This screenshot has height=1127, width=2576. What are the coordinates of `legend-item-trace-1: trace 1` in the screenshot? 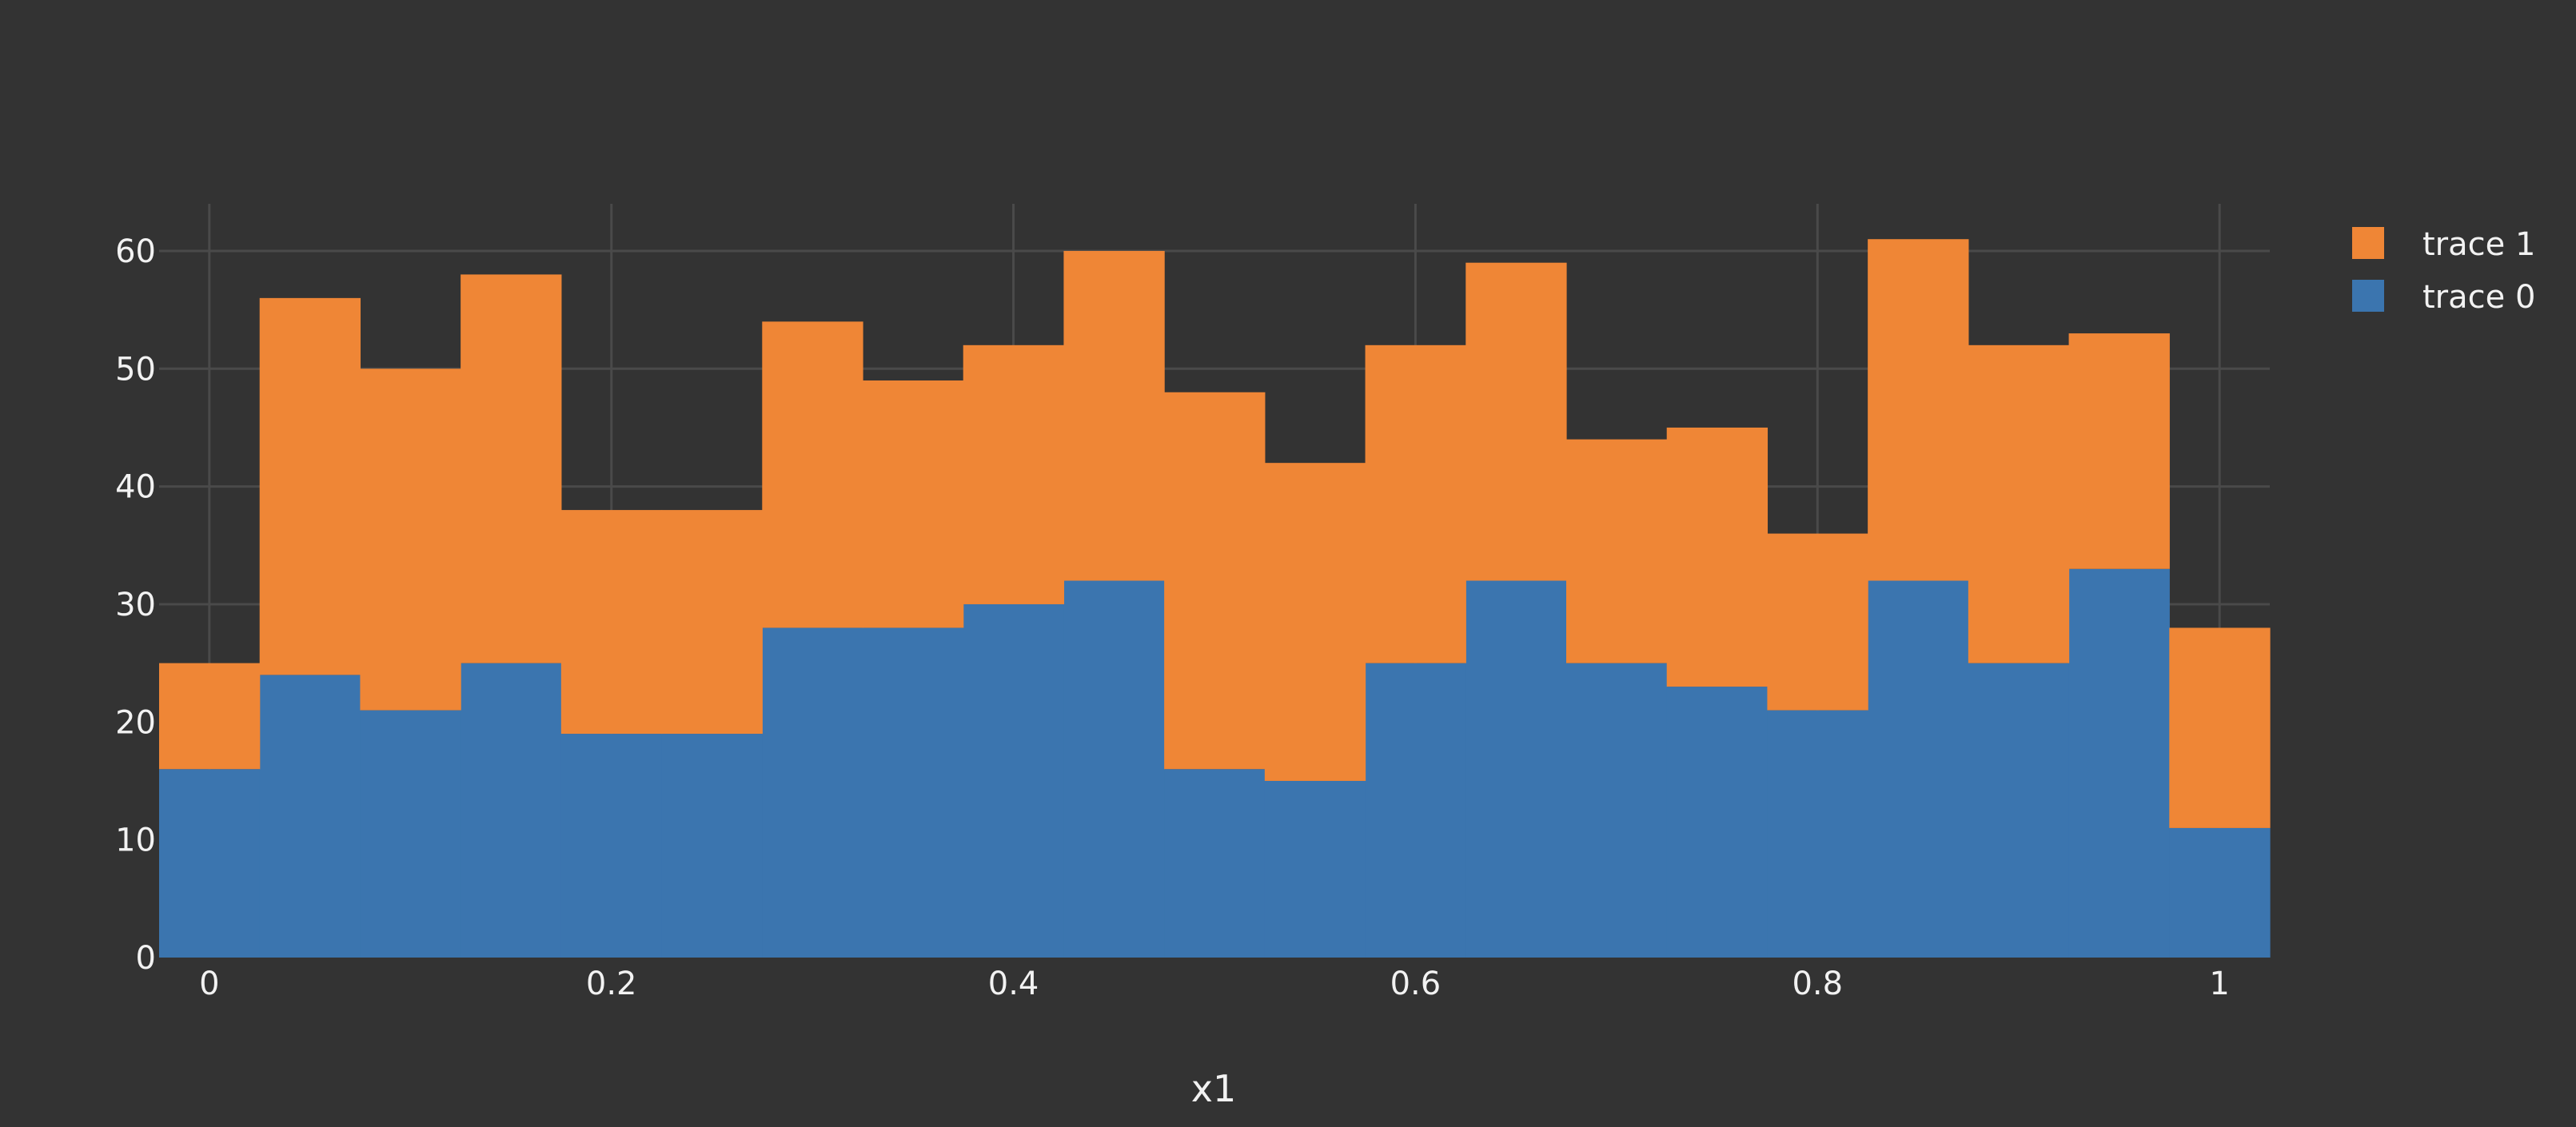 It's located at (2444, 244).